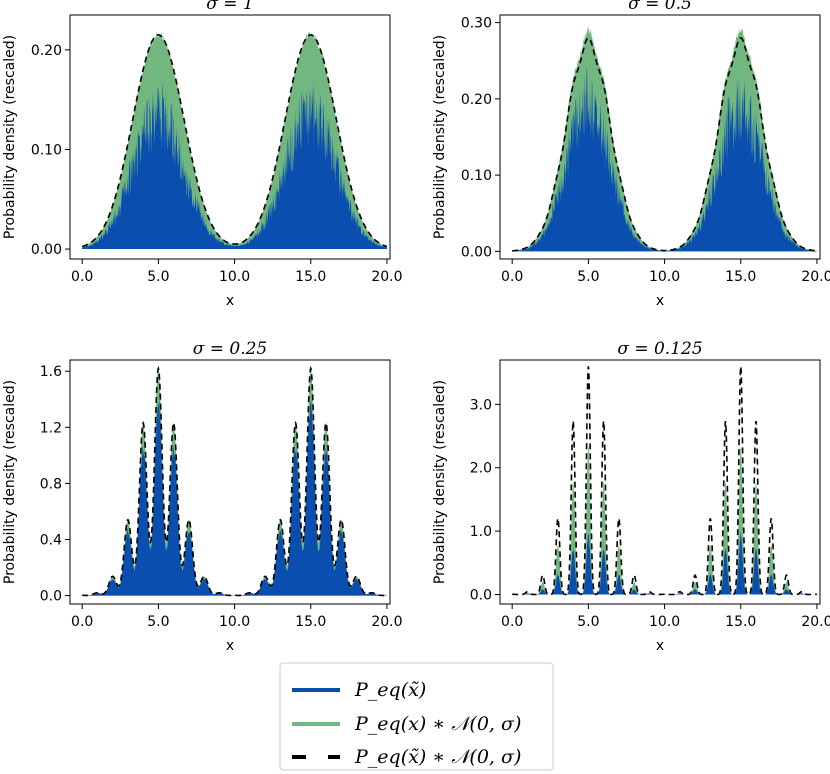 This screenshot has height=774, width=830. I want to click on legend-label: P_eq(x̃) ∗ 𝒩(0, σ), so click(437, 757).